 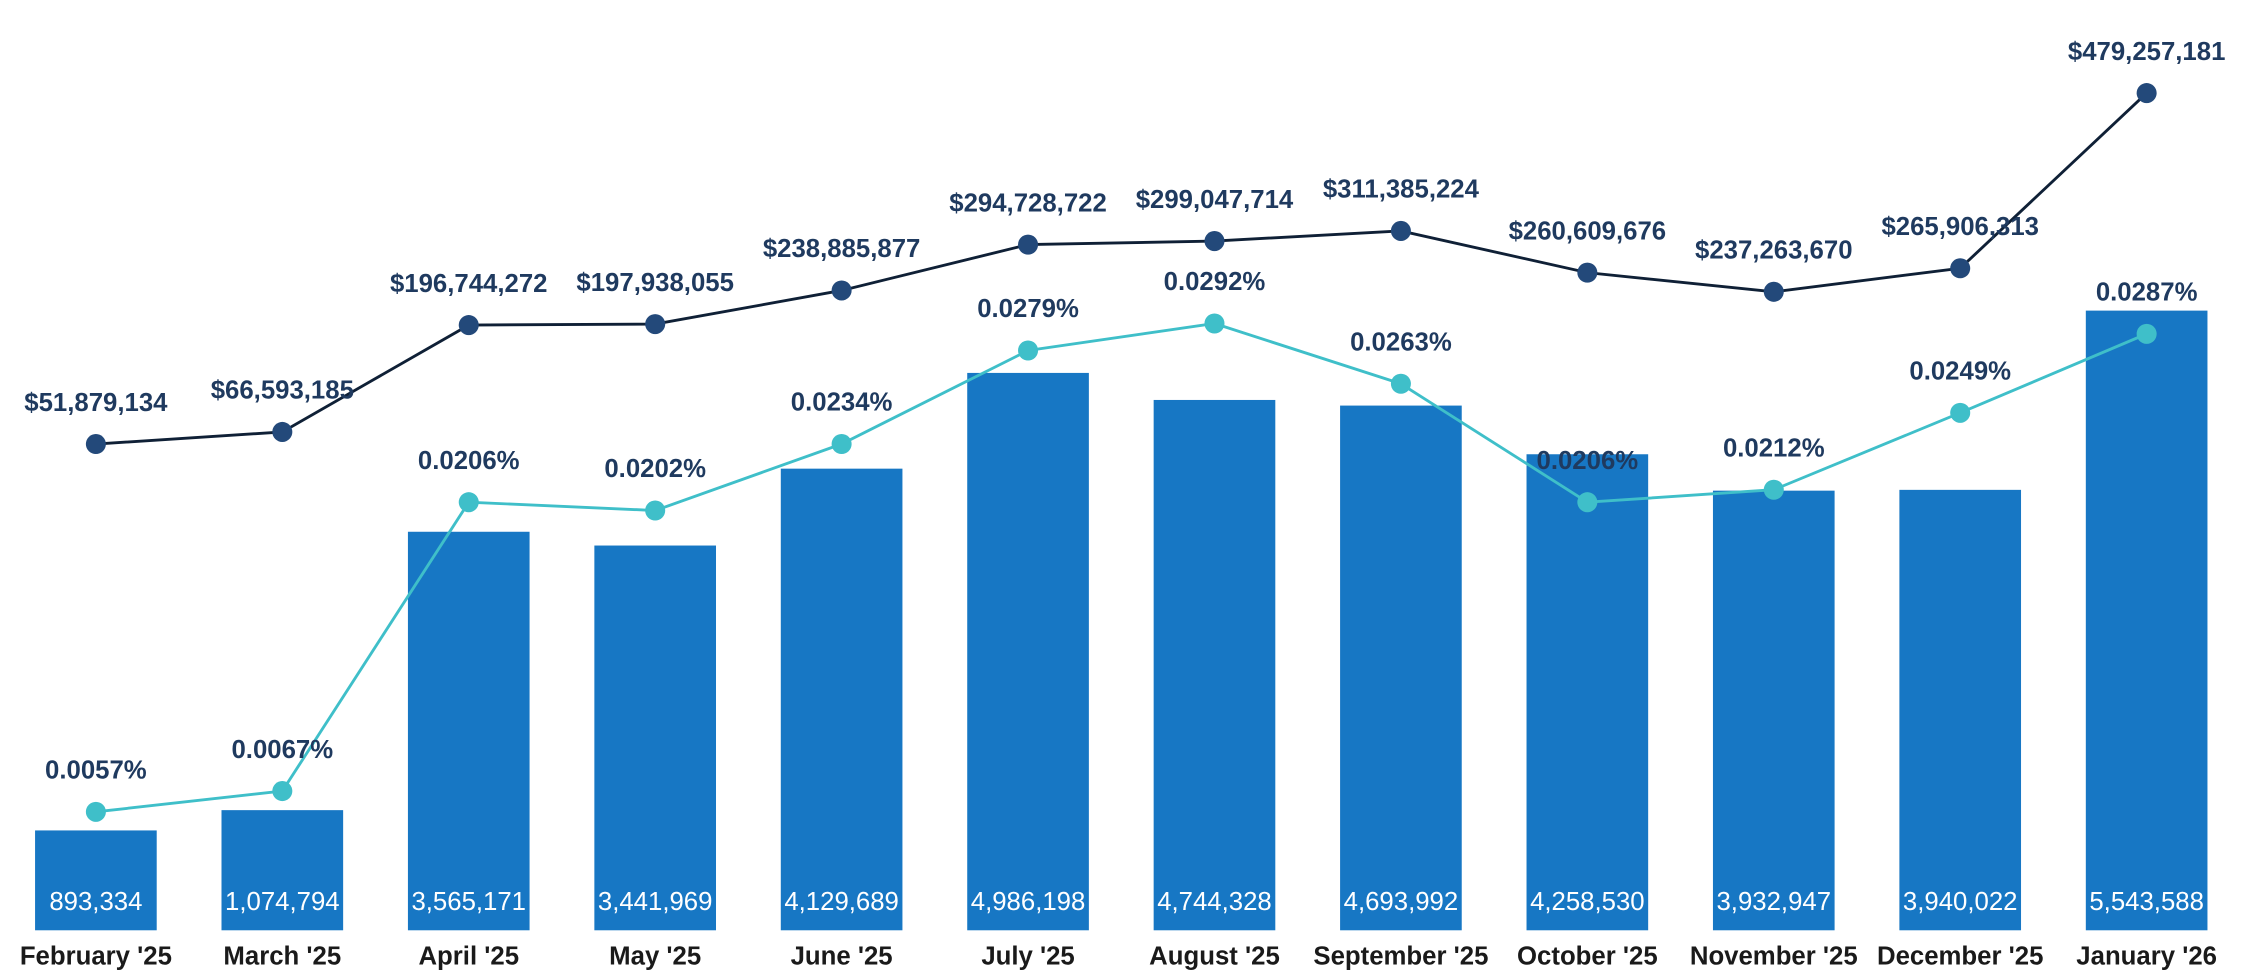 What do you see at coordinates (469, 284) in the screenshot?
I see `line-value-label: $196,744,272` at bounding box center [469, 284].